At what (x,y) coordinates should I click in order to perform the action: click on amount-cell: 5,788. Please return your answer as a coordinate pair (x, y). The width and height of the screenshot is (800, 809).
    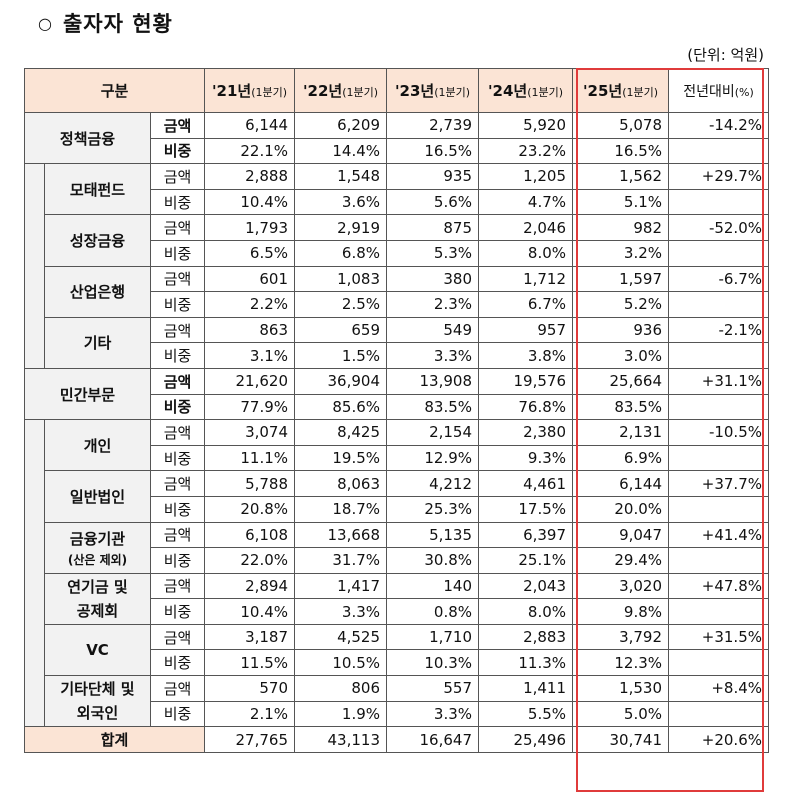
    Looking at the image, I should click on (250, 483).